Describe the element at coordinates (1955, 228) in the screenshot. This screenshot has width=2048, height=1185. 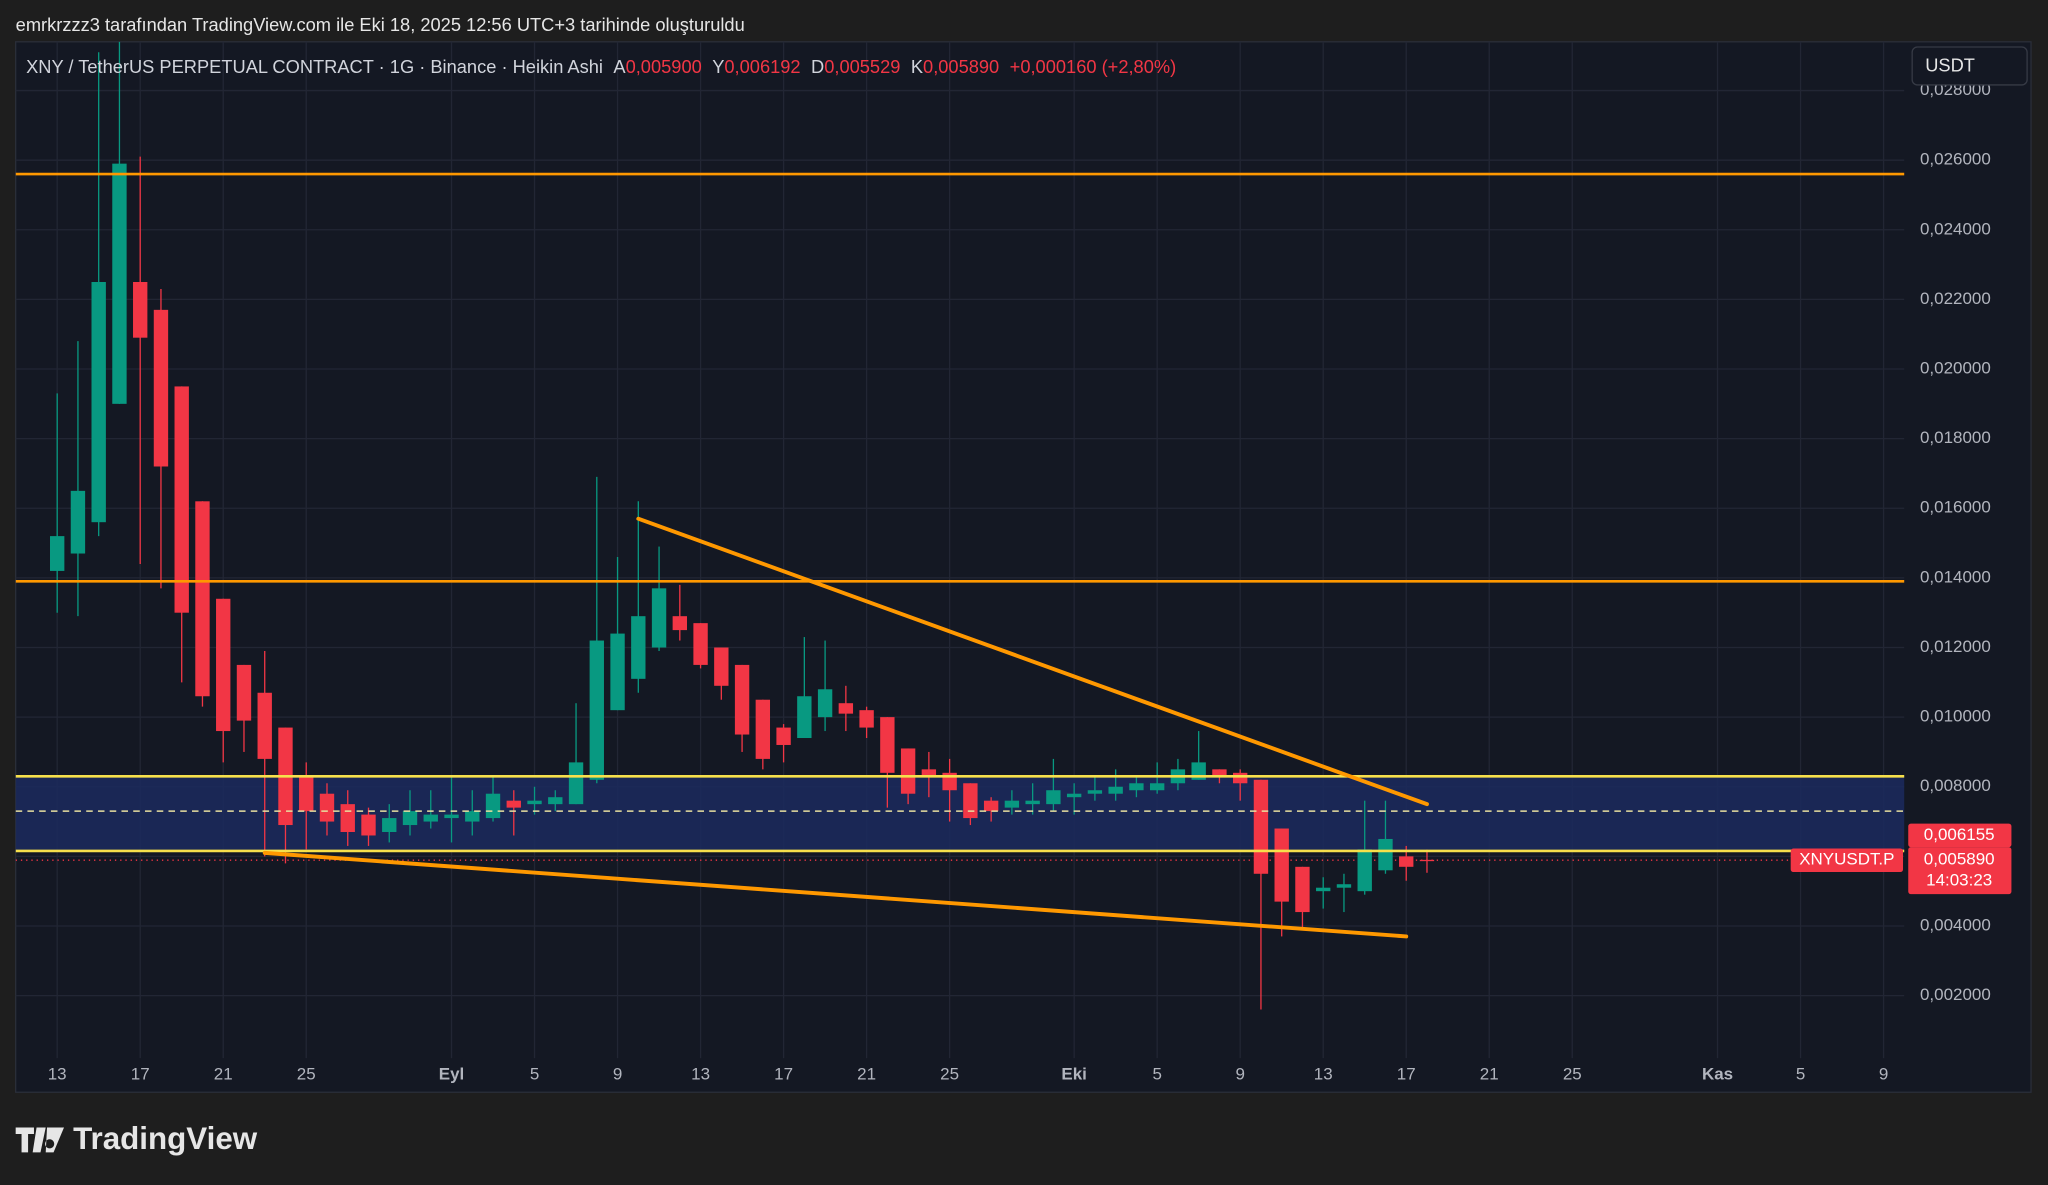
I see `y-tick-label: 0,024000` at that location.